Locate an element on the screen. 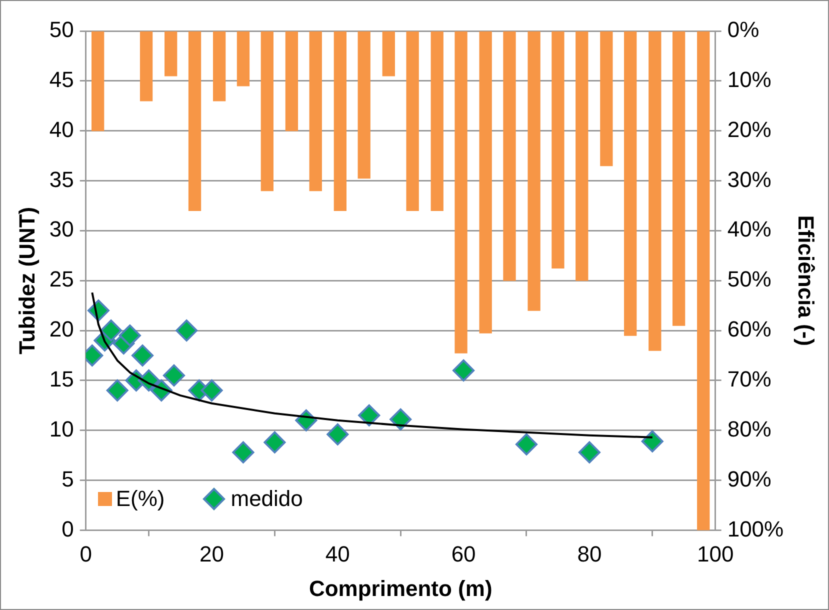 This screenshot has width=829, height=610. y-tick-label: 0 is located at coordinates (68, 529).